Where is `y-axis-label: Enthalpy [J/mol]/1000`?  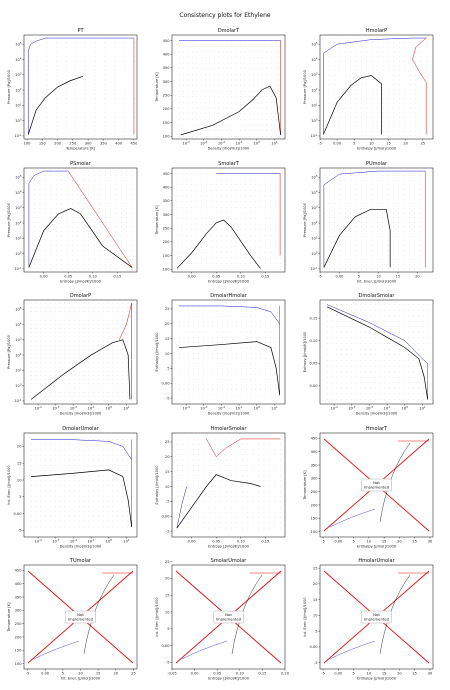
y-axis-label: Enthalpy [J/mol]/1000 is located at coordinates (157, 485).